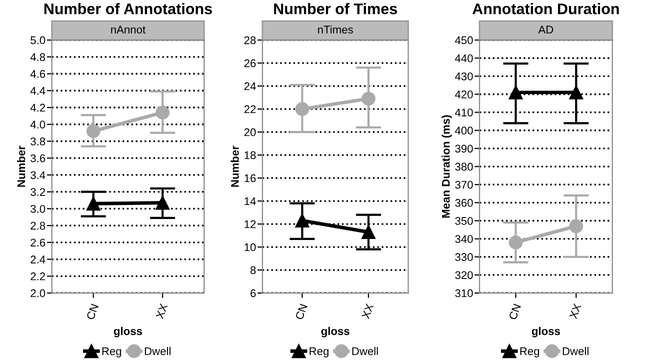  What do you see at coordinates (464, 275) in the screenshot?
I see `y-tick-label: 320` at bounding box center [464, 275].